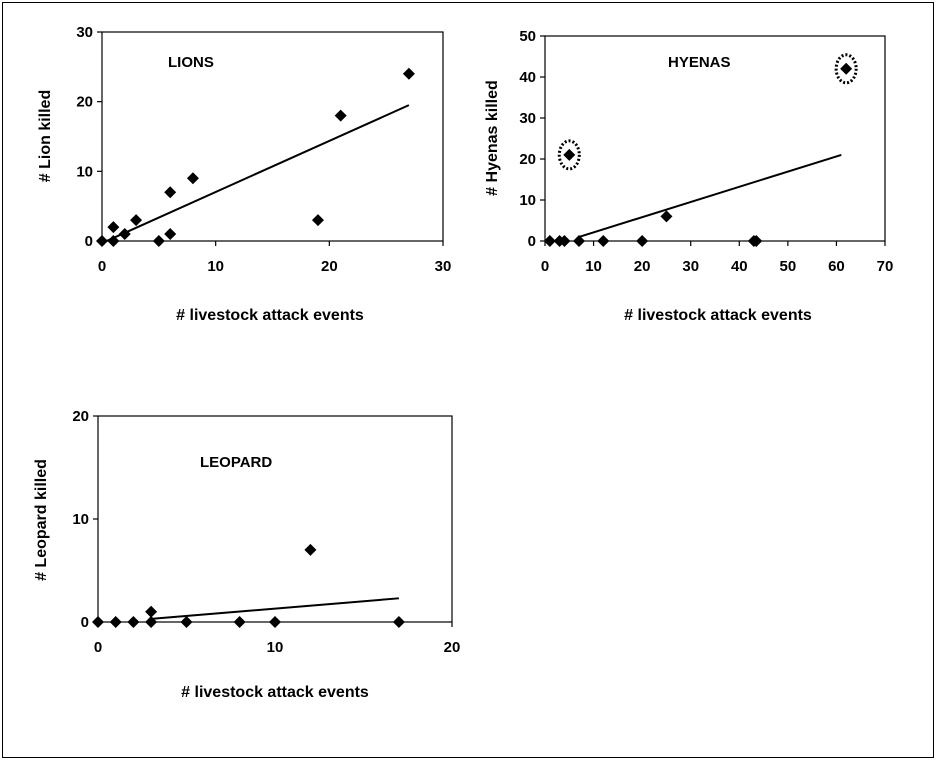 The height and width of the screenshot is (762, 938). Describe the element at coordinates (527, 77) in the screenshot. I see `y-tick-label: 40` at that location.